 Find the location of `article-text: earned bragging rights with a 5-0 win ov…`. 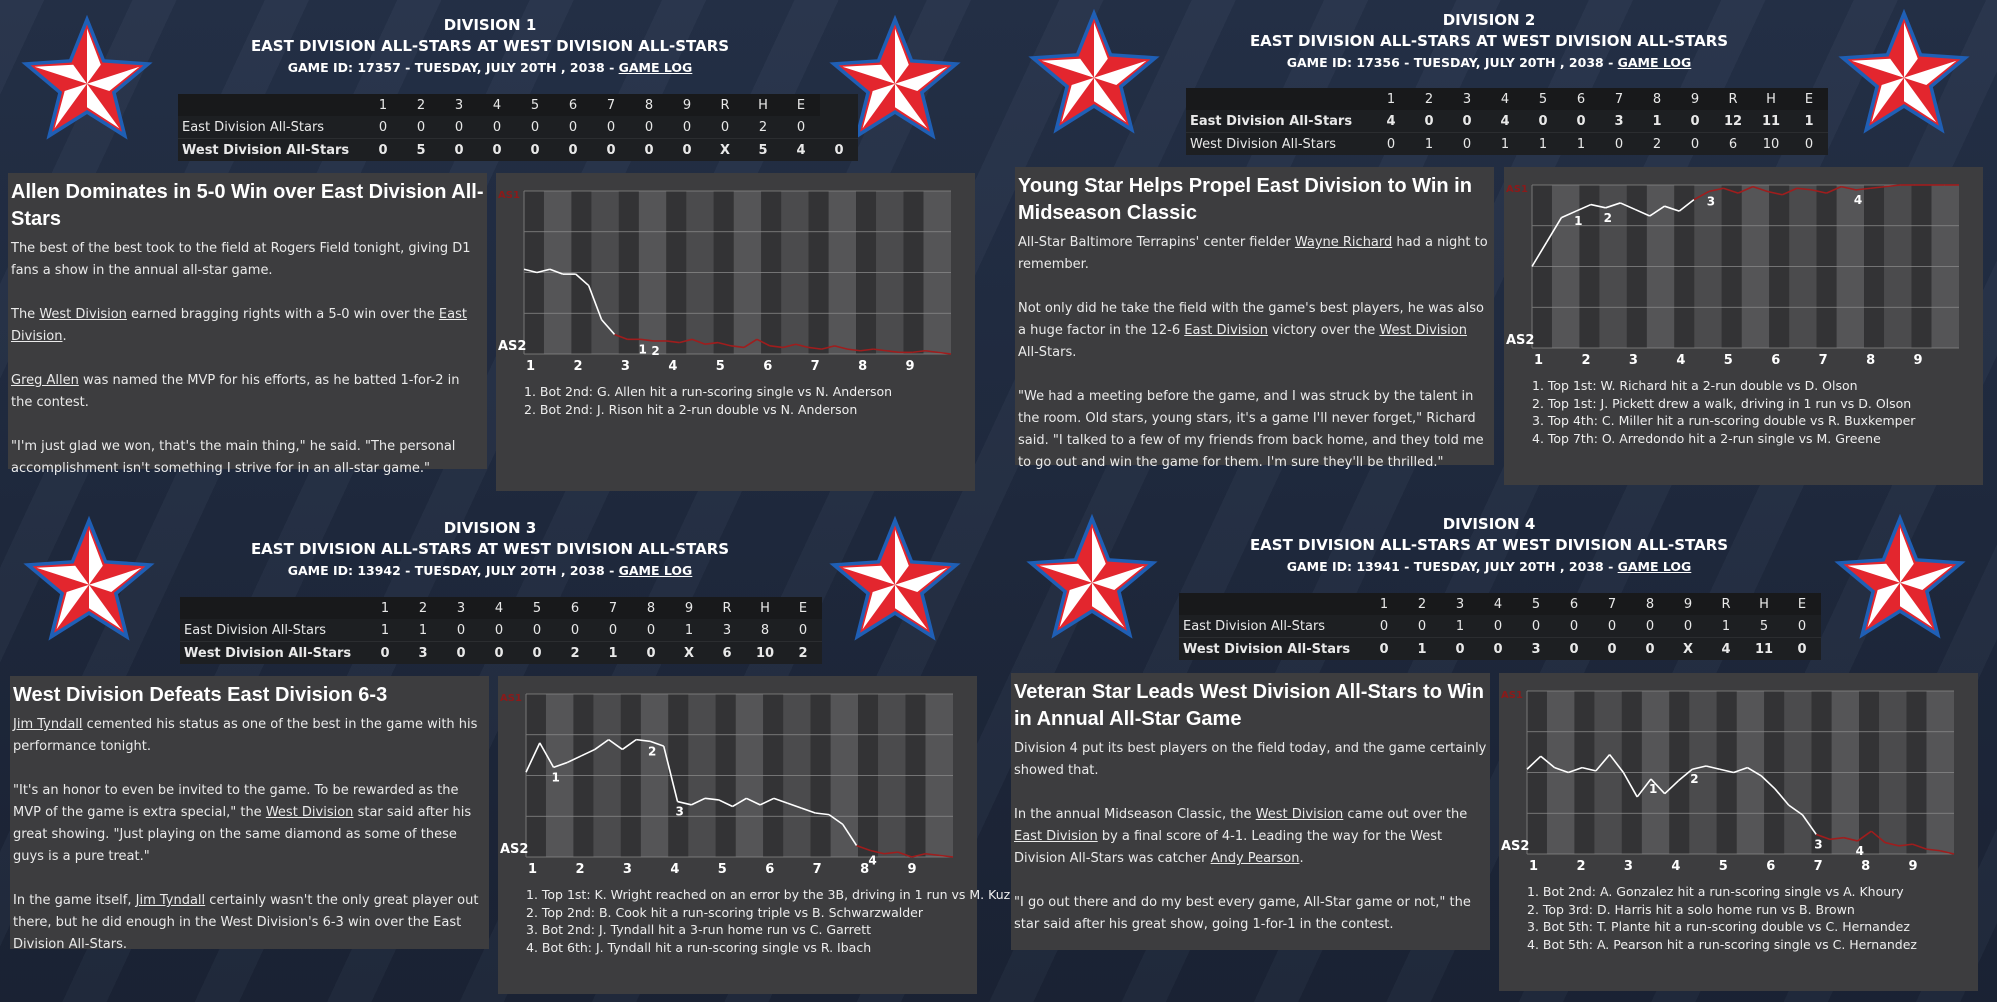

article-text: earned bragging rights with a 5-0 win ov… is located at coordinates (282, 314).